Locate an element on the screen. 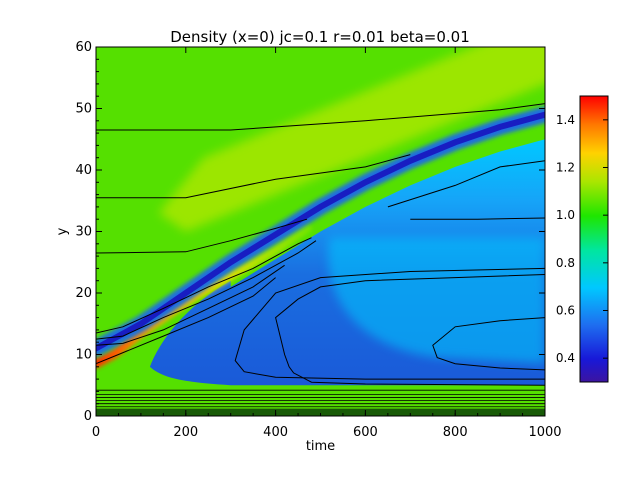 The width and height of the screenshot is (640, 480). boundary-dark-layer is located at coordinates (320, 412).